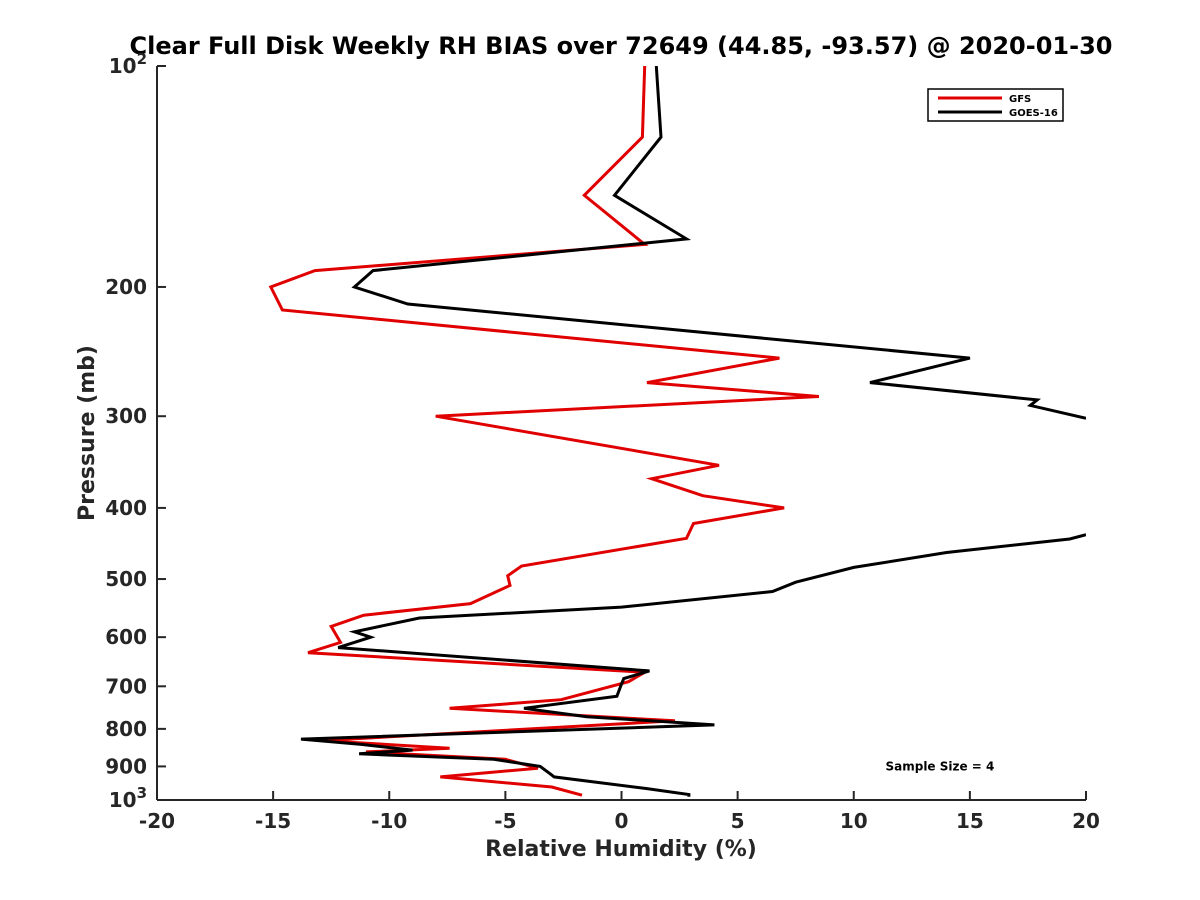 This screenshot has height=900, width=1200. I want to click on x-tick-label: -10, so click(389, 821).